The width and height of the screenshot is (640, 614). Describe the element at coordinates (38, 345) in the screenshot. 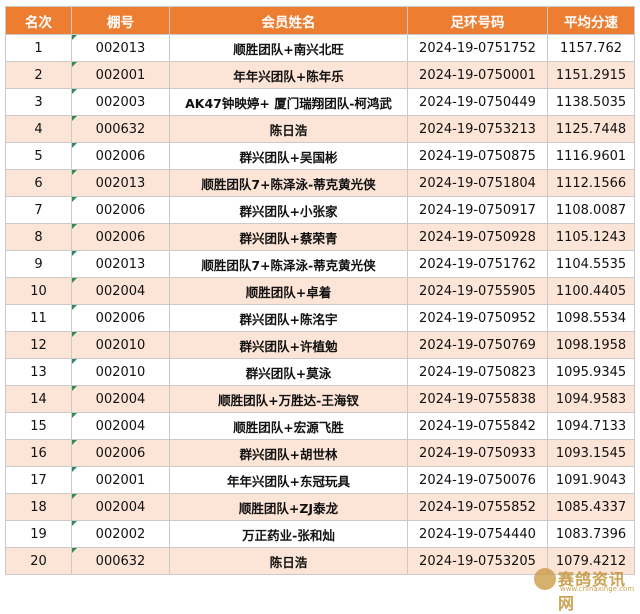

I see `rank-cell: 12` at that location.